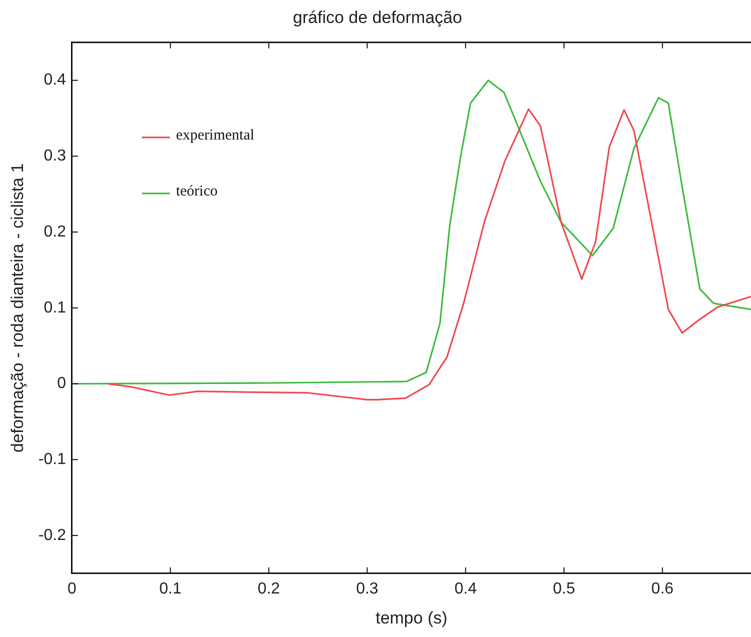  What do you see at coordinates (17, 307) in the screenshot?
I see `y-axis-title: deformação - roda dianteira - ciclista 1` at bounding box center [17, 307].